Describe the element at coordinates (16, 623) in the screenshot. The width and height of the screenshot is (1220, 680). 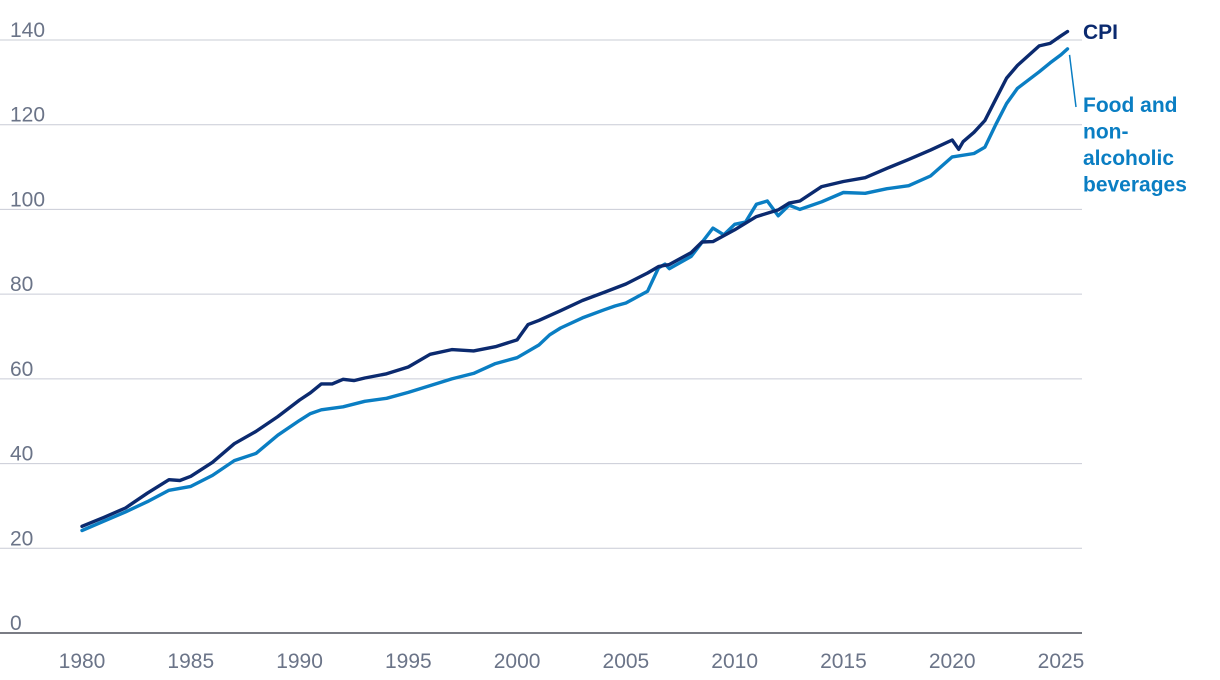
I see `y-tick-label: 0` at that location.